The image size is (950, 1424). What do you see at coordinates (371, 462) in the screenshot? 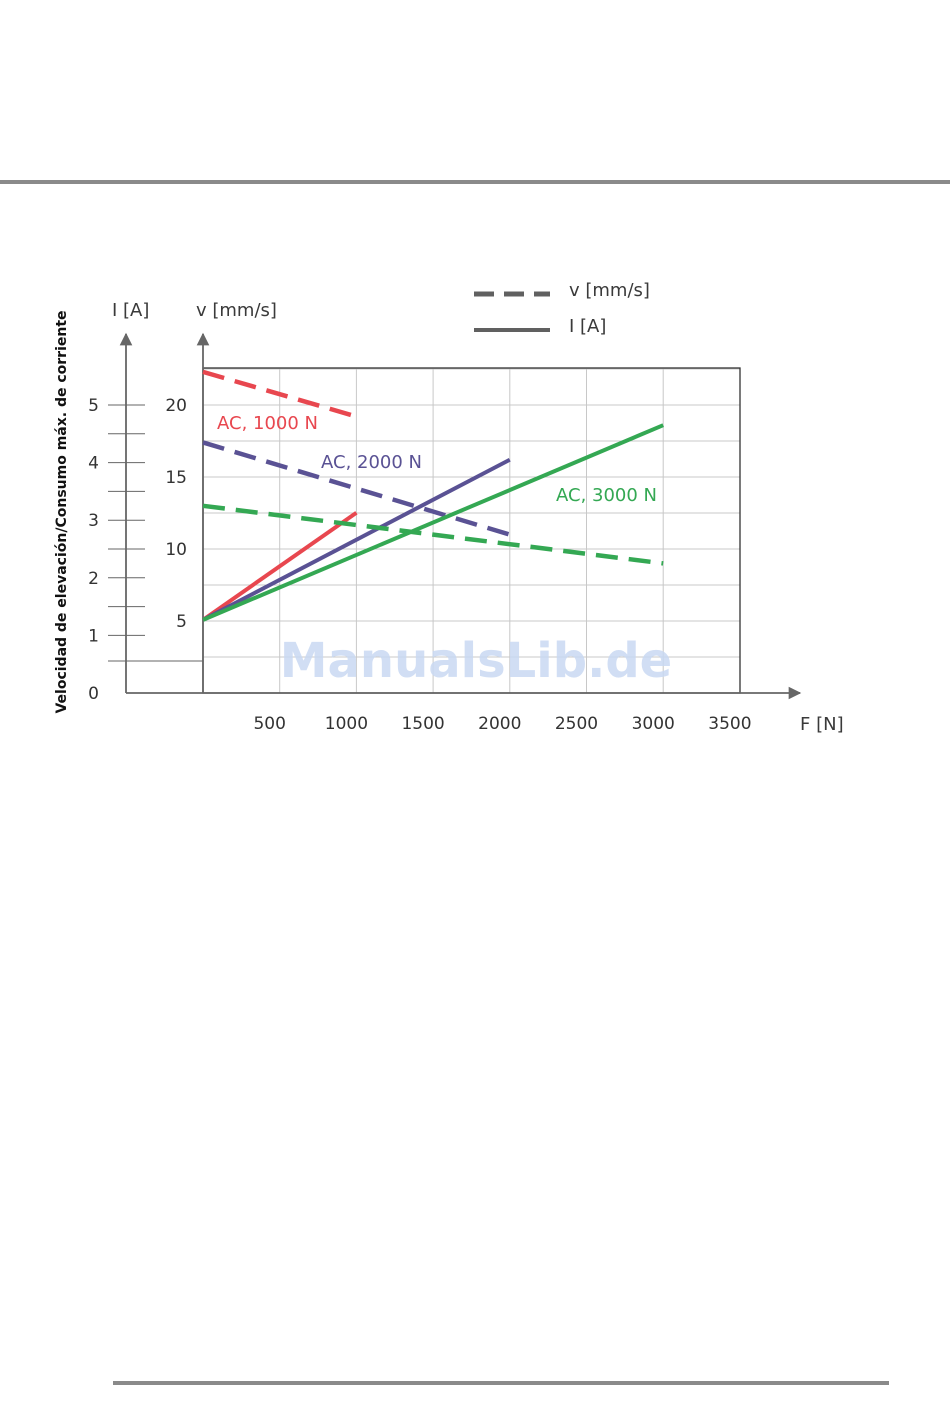
I see `series-label-2000n: AC, 2000 N` at bounding box center [371, 462].